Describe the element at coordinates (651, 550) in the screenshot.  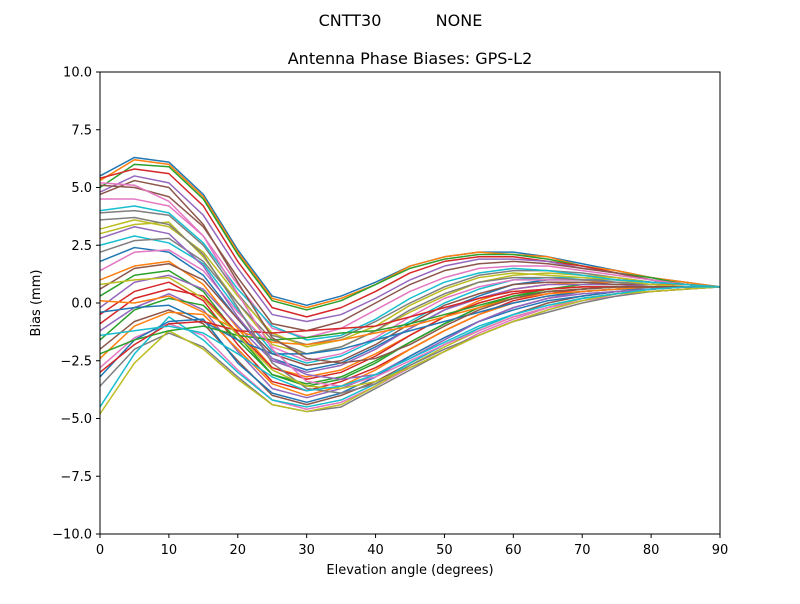
I see `x-tick-label: 80` at that location.